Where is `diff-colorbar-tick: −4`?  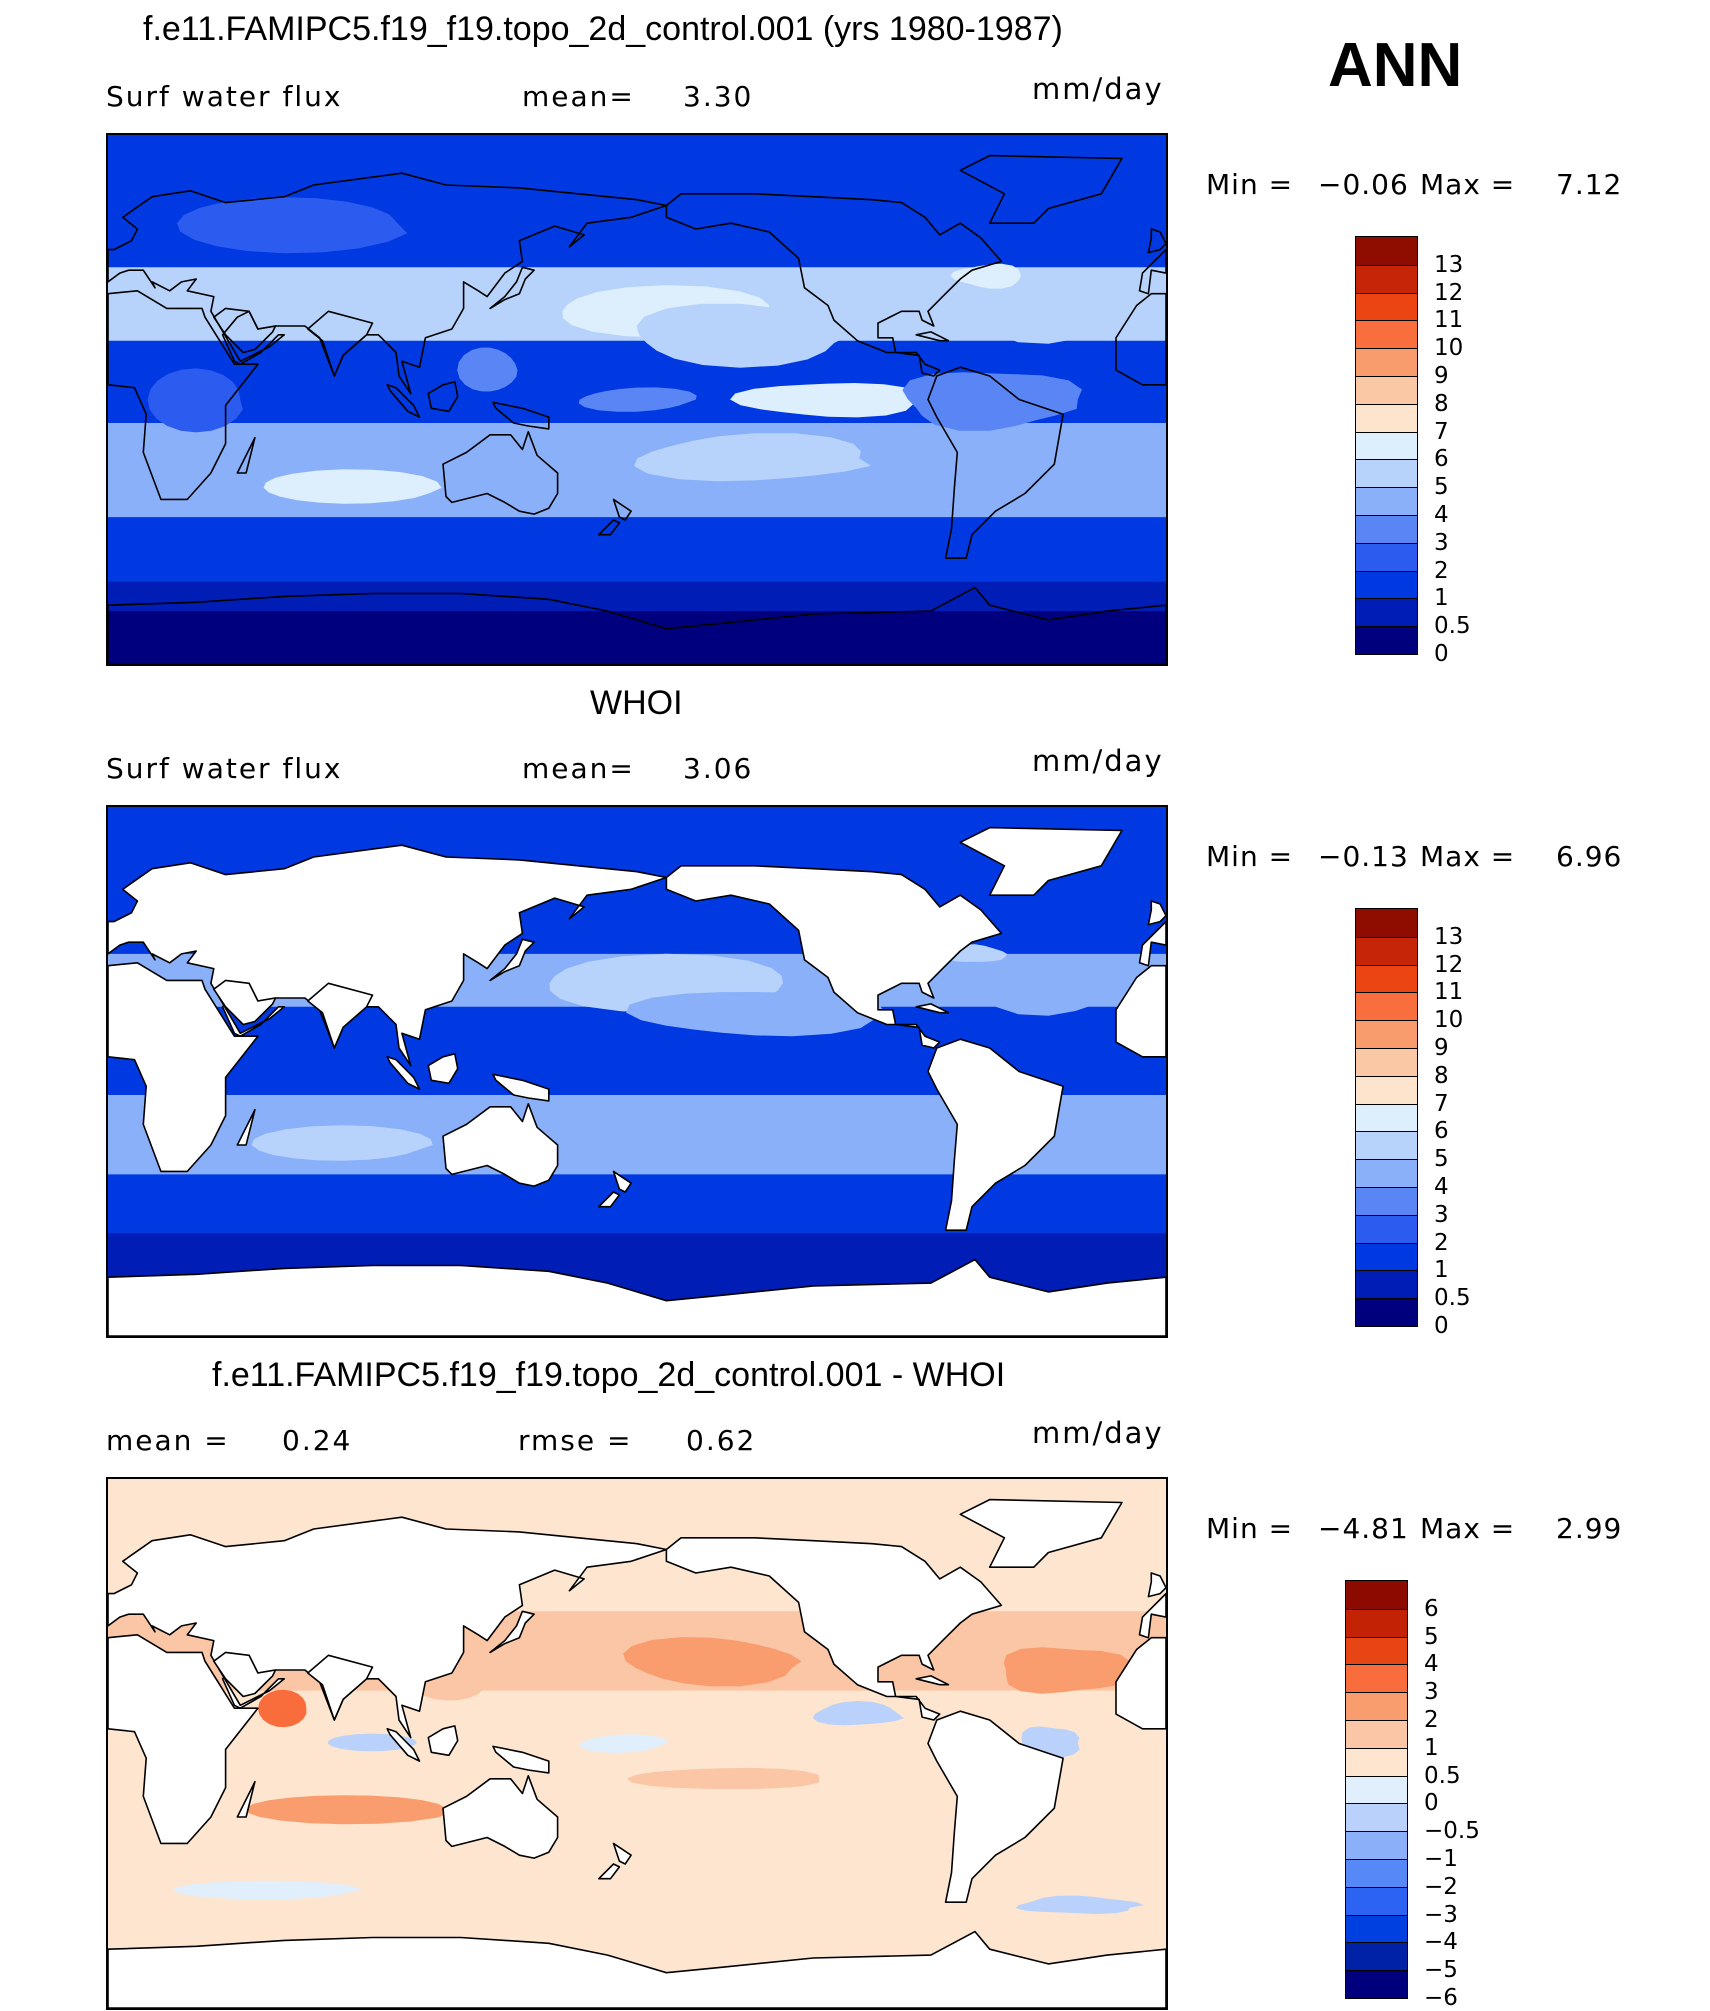 diff-colorbar-tick: −4 is located at coordinates (1441, 1942).